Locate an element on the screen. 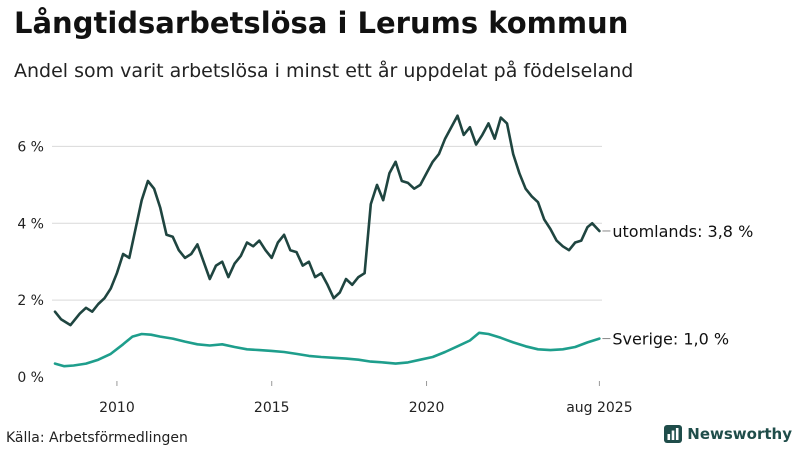 This screenshot has width=800, height=450. end-label-sverige: Sverige: 1,0 % is located at coordinates (670, 339).